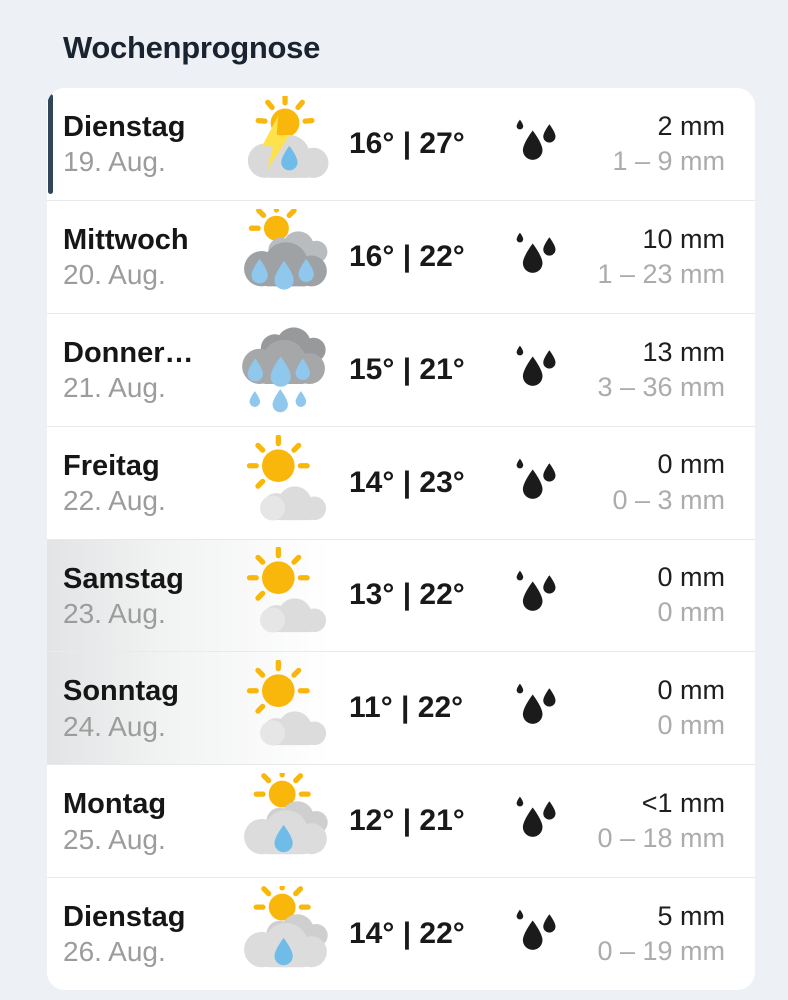 The height and width of the screenshot is (1000, 788). I want to click on temperature-range: 15° | 21°, so click(407, 369).